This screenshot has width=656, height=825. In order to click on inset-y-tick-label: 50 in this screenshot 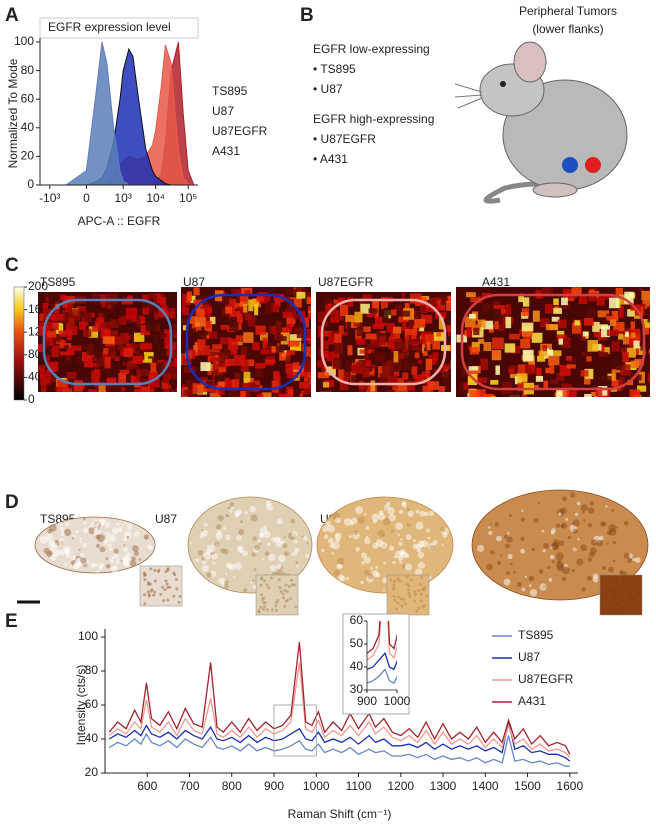, I will do `click(357, 643)`.